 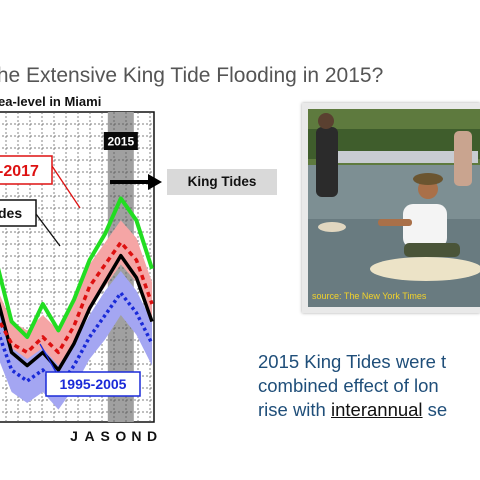 I want to click on uncertainty-band--2017, so click(x=76, y=297).